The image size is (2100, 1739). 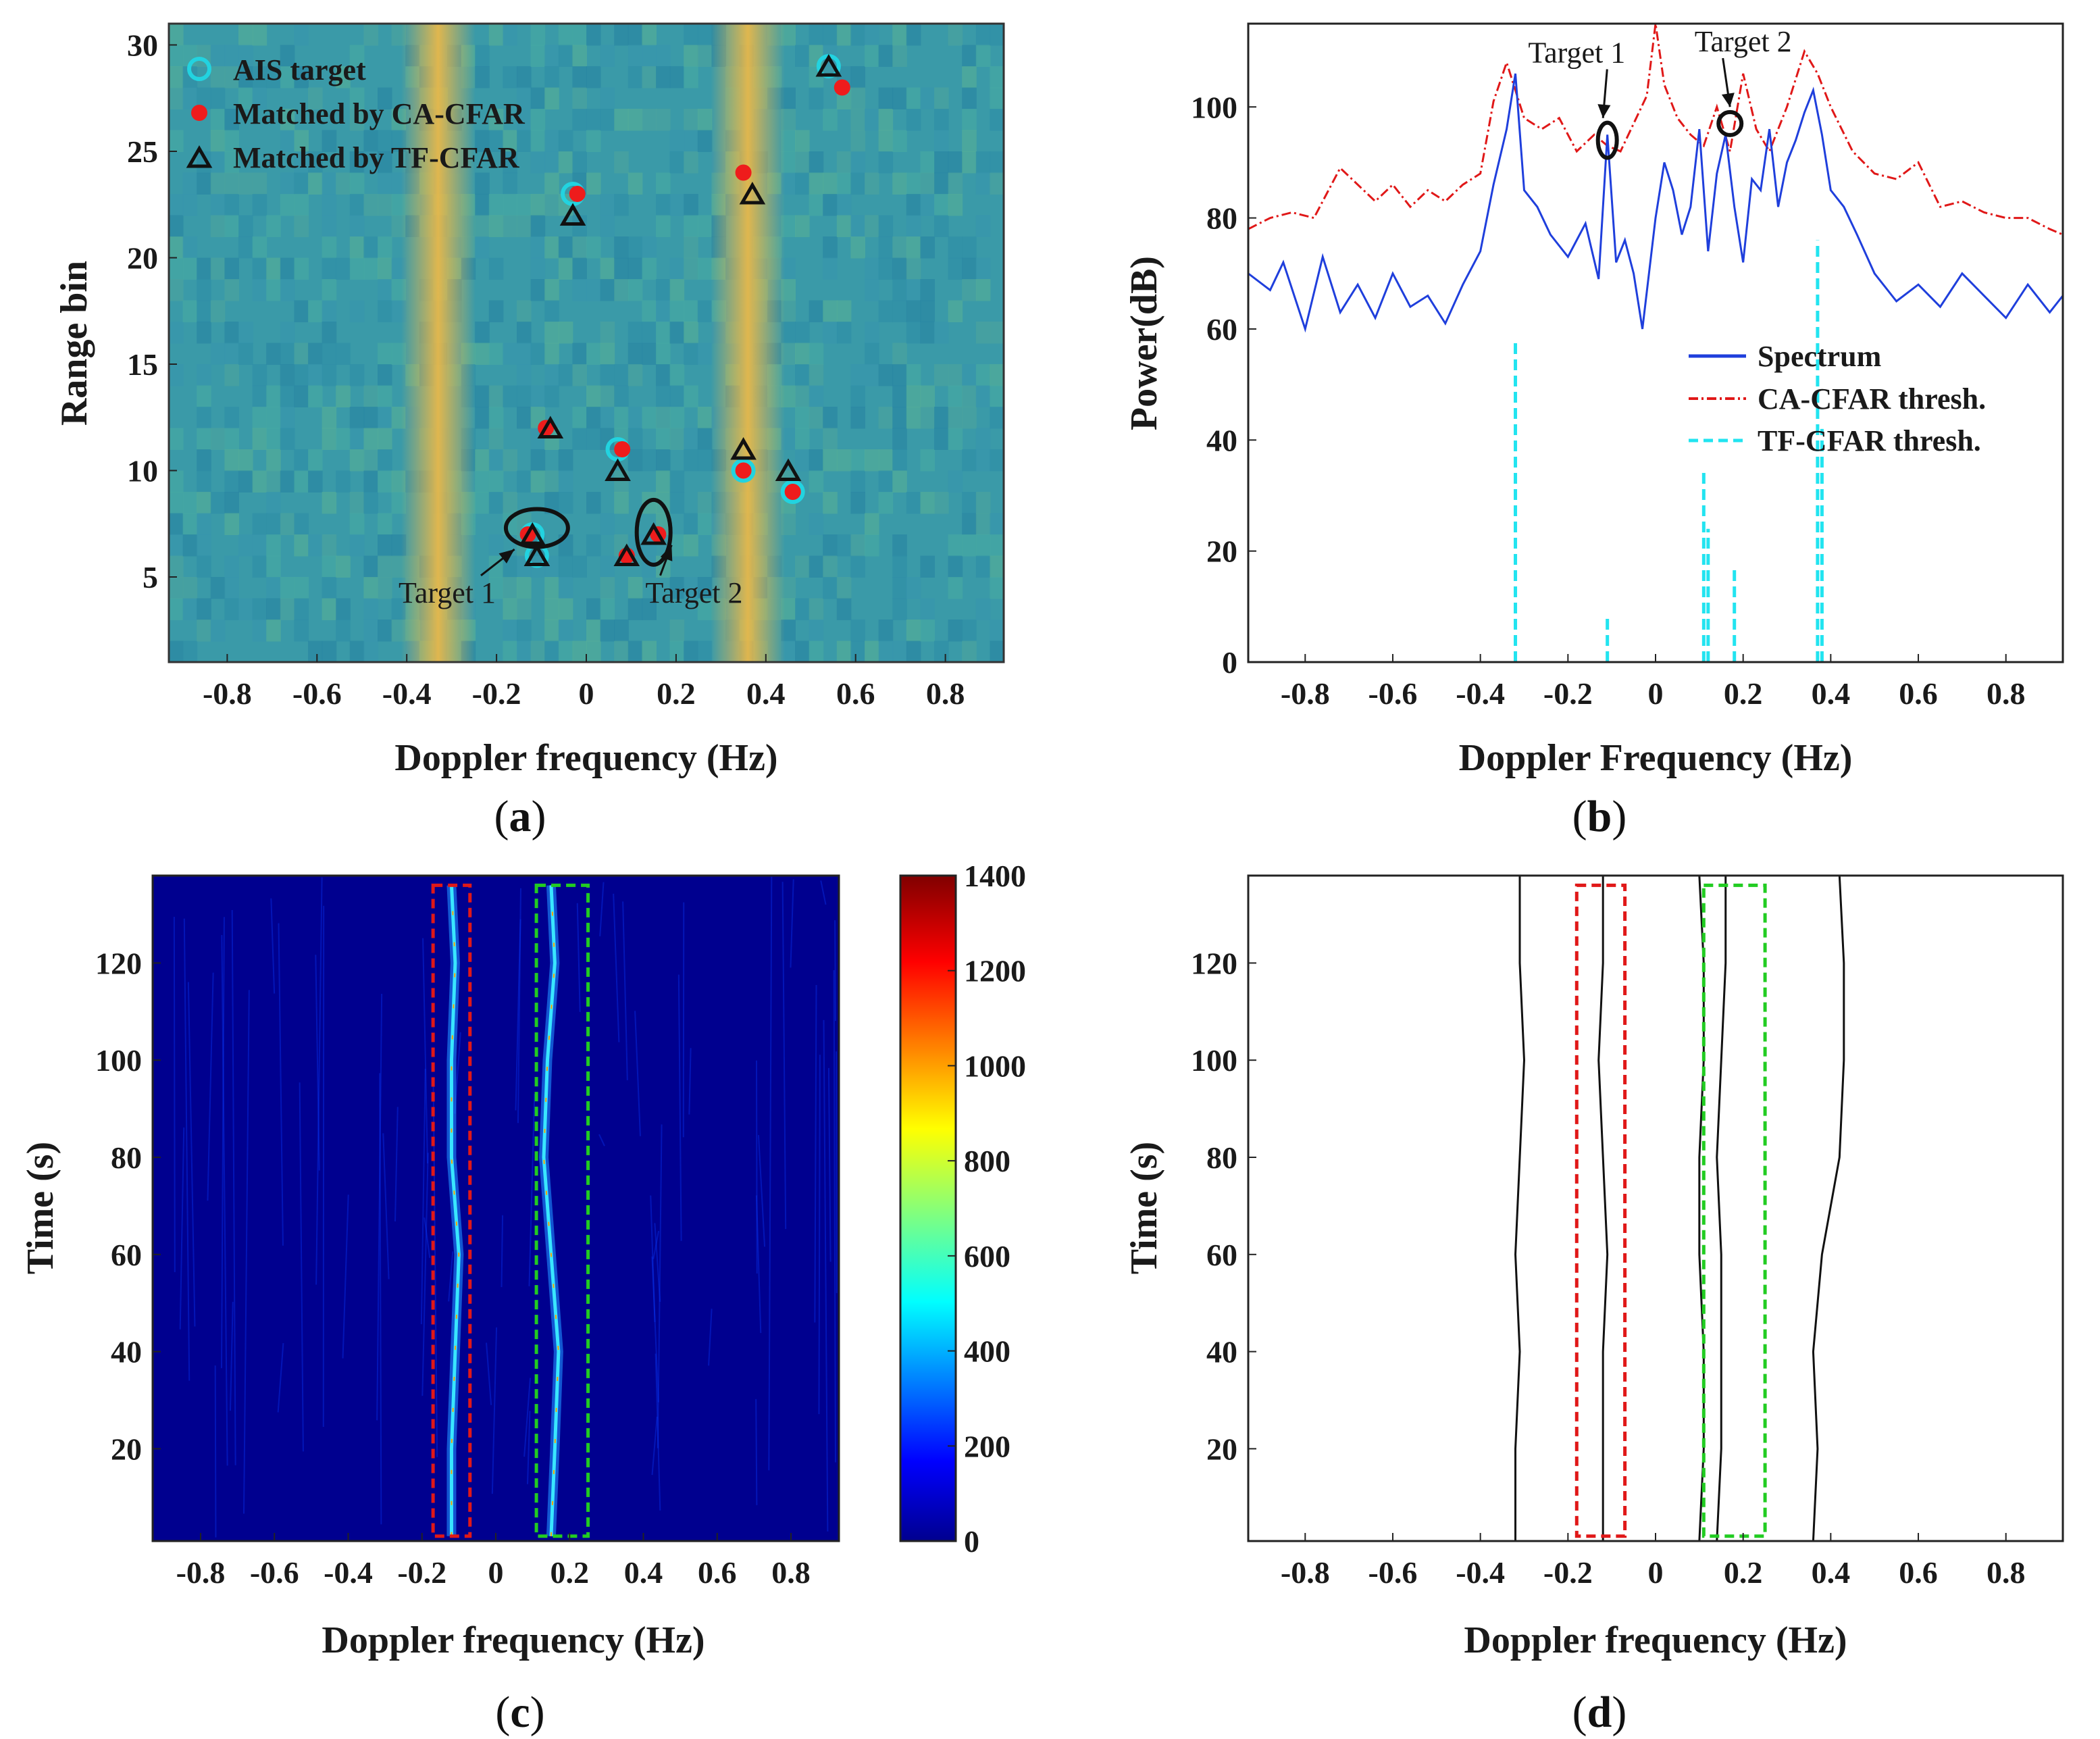 I want to click on colorbar-tick-label: 200, so click(x=987, y=1446).